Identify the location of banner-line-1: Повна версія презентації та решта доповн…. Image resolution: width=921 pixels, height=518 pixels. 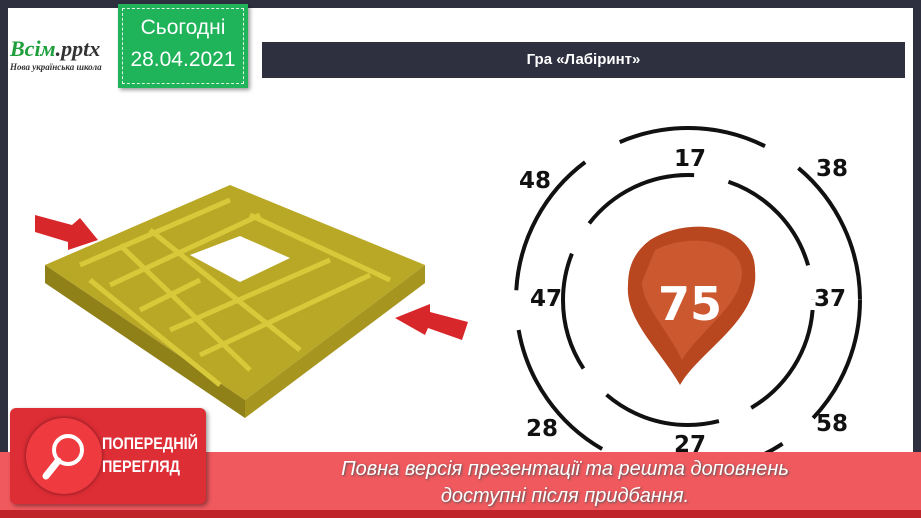
(565, 469).